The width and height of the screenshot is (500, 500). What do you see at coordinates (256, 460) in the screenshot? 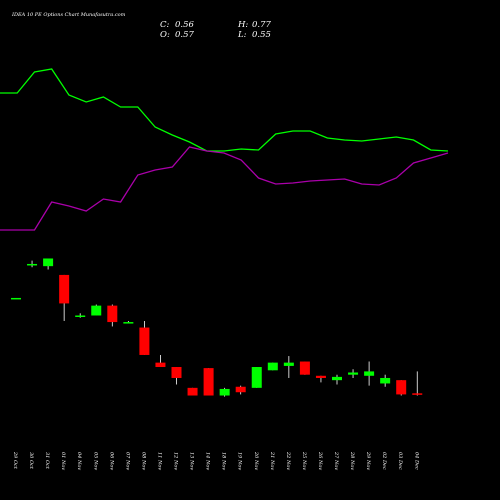
I see `x-tick-label: 20 Nov` at bounding box center [256, 460].